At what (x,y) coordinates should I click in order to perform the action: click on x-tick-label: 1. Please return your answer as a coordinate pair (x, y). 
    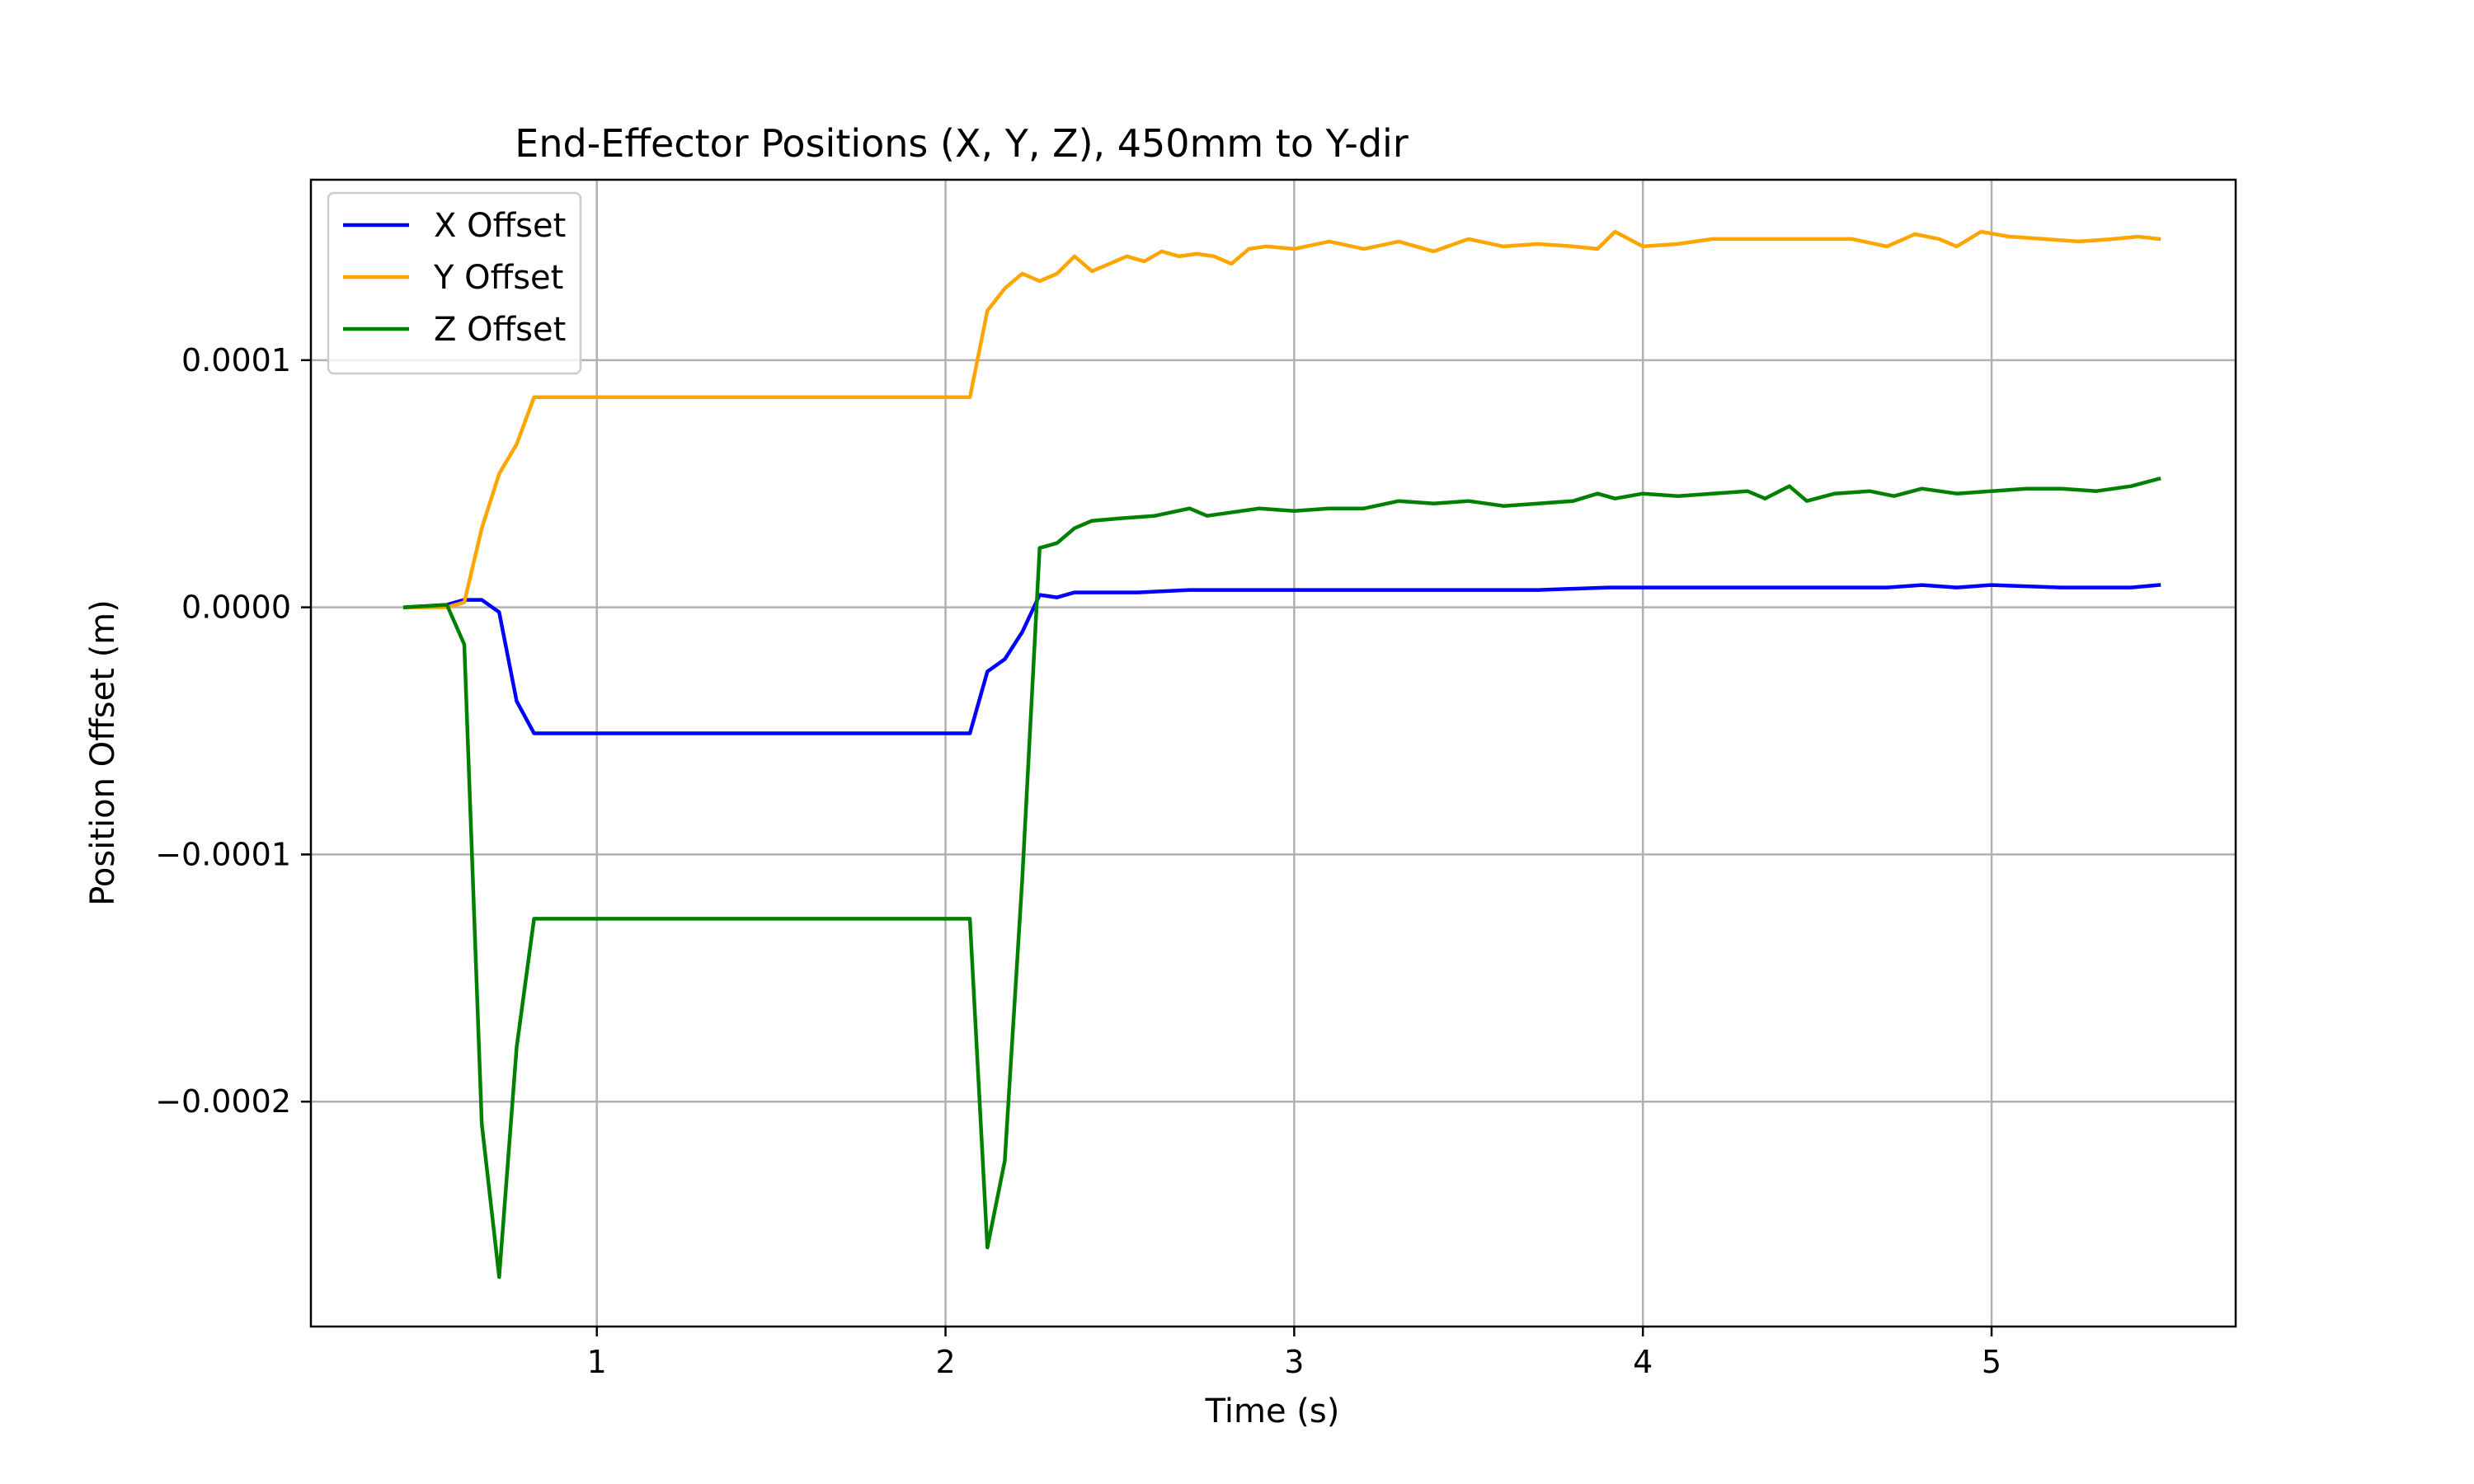
    Looking at the image, I should click on (597, 1362).